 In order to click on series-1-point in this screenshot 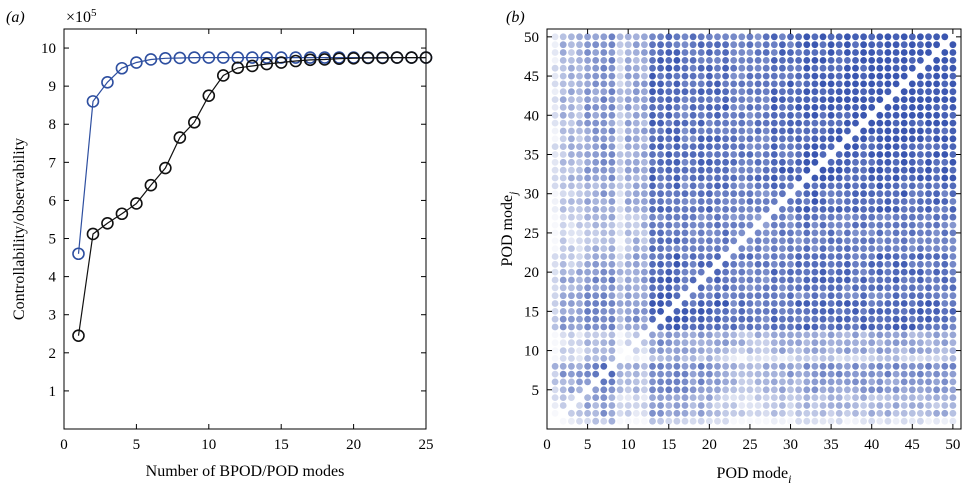, I will do `click(194, 57)`.